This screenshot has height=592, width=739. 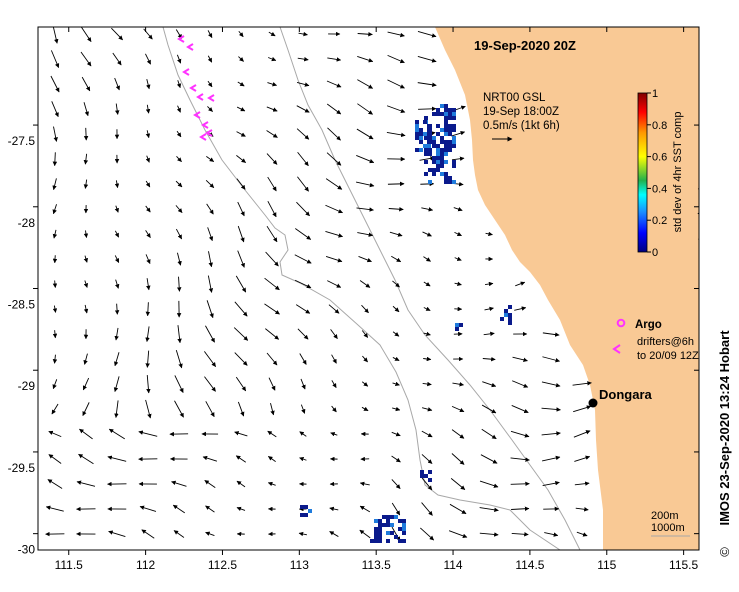 What do you see at coordinates (659, 126) in the screenshot?
I see `colorbar-tick-label: 0.8` at bounding box center [659, 126].